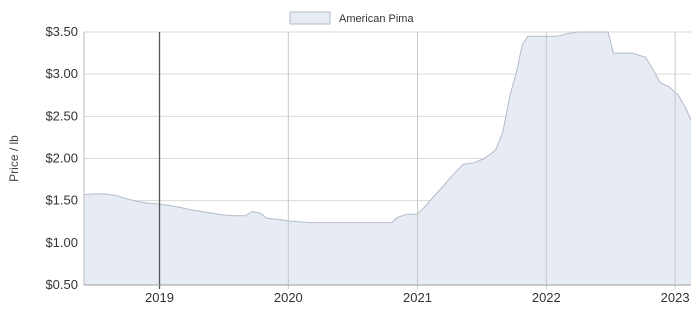  I want to click on y-tick-label: $3.50, so click(61, 31).